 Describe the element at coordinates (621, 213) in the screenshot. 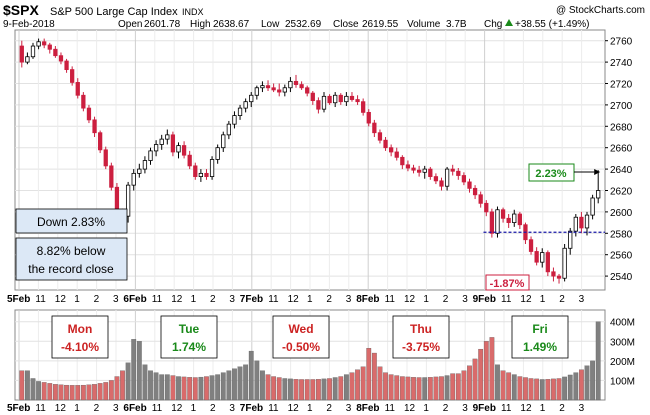

I see `price-tick-label: 2600` at that location.